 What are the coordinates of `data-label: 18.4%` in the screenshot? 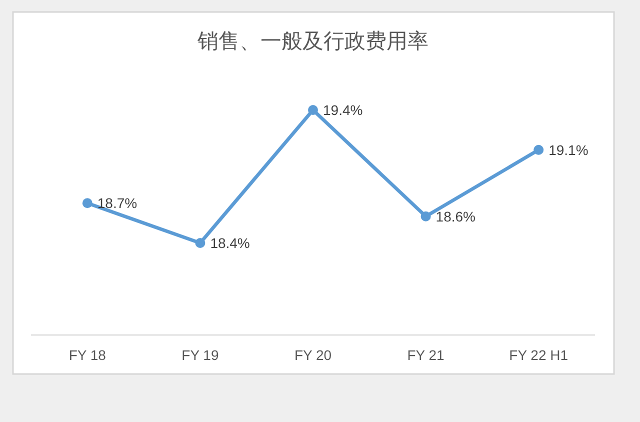 It's located at (230, 243).